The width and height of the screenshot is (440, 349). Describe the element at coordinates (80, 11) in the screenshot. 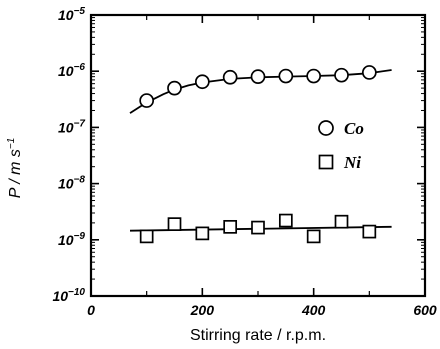

I see `y-tick-exponent: −5` at that location.